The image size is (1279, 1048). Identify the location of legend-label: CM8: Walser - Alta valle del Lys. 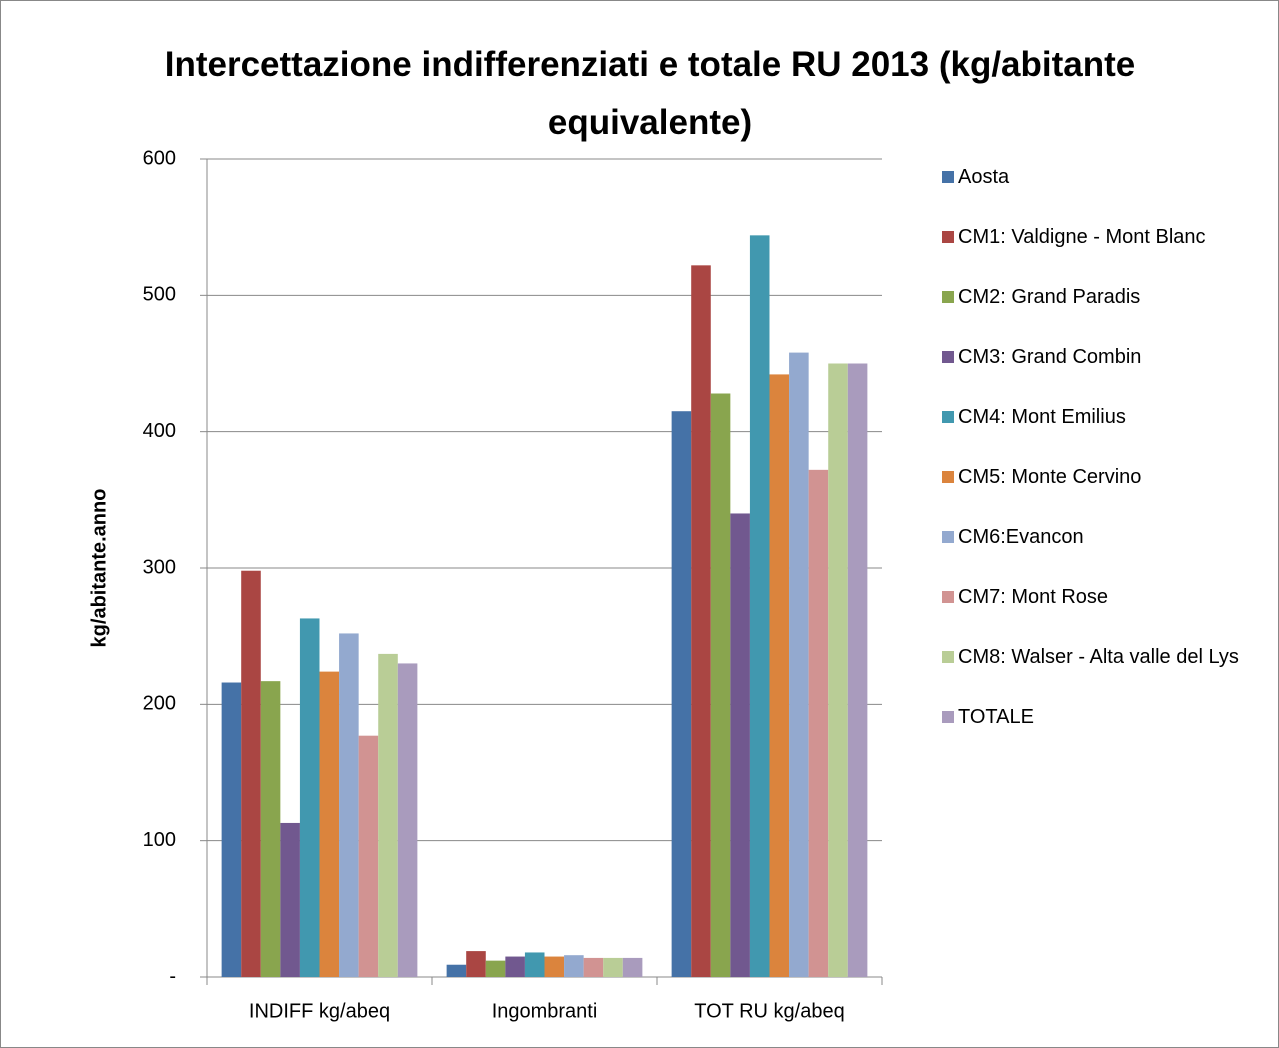
(1098, 657).